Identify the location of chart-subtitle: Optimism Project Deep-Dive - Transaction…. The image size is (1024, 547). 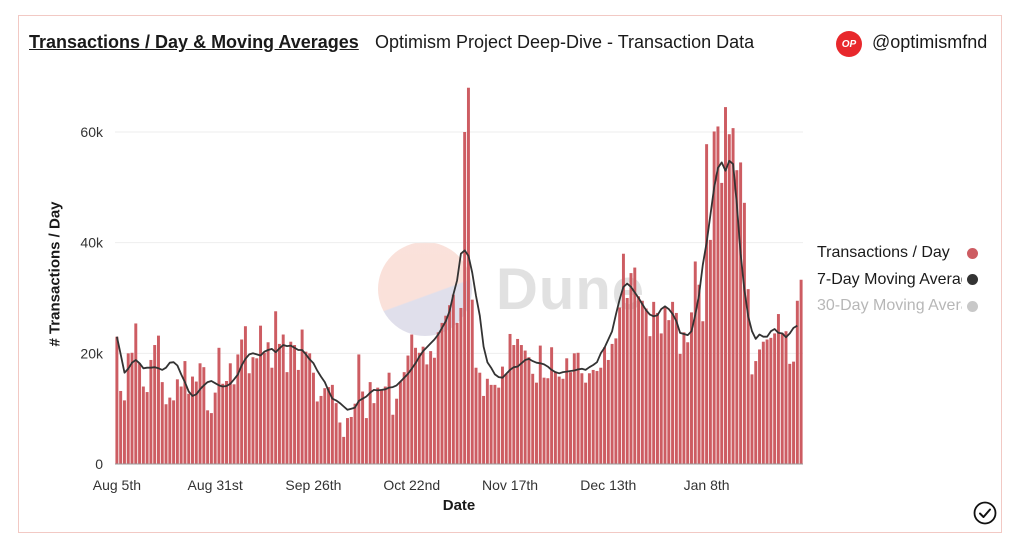
(565, 42).